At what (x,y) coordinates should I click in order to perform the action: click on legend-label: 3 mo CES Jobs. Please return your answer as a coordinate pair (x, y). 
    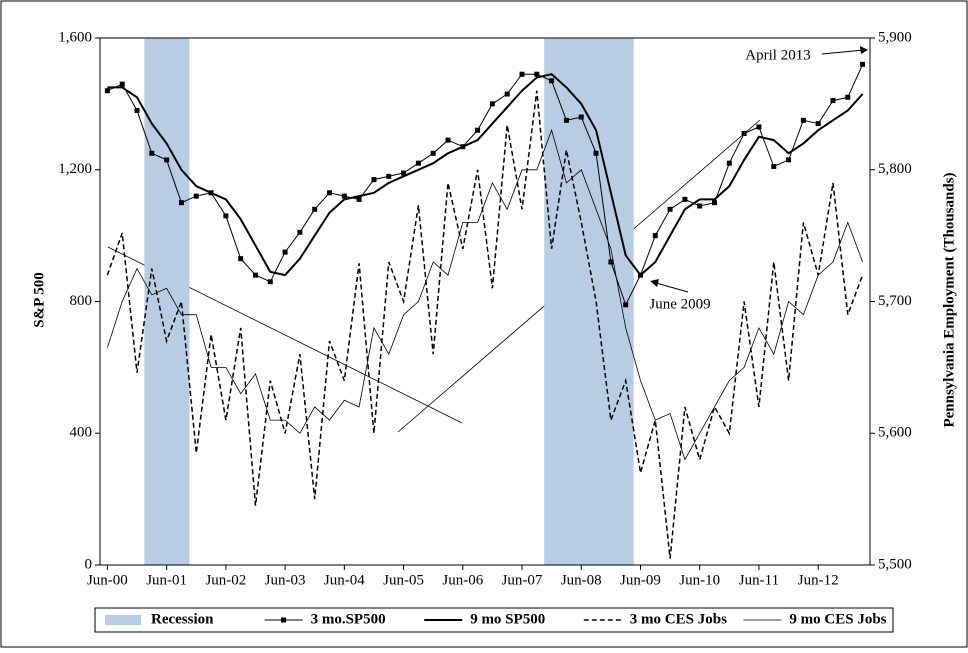
    Looking at the image, I should click on (678, 619).